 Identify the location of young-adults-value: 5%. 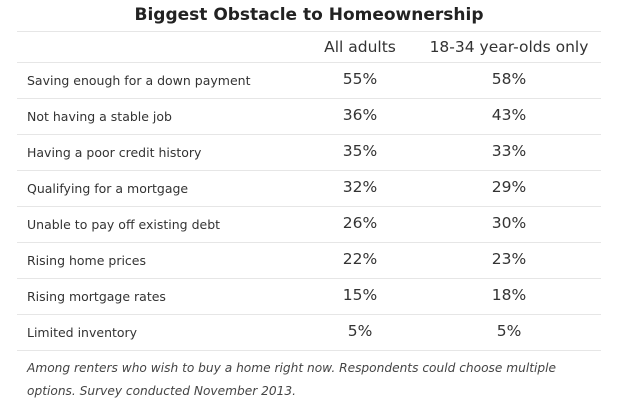
(509, 331).